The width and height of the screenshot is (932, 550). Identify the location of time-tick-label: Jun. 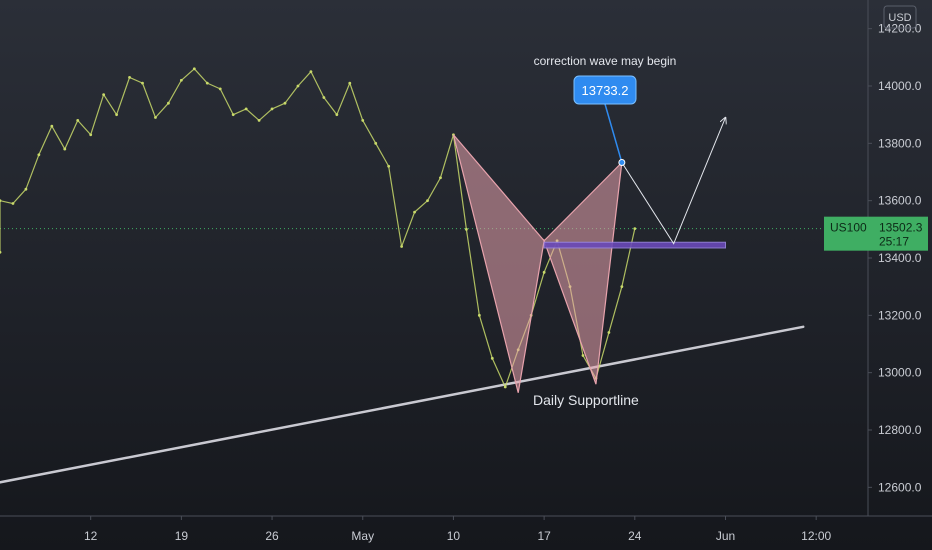
(725, 536).